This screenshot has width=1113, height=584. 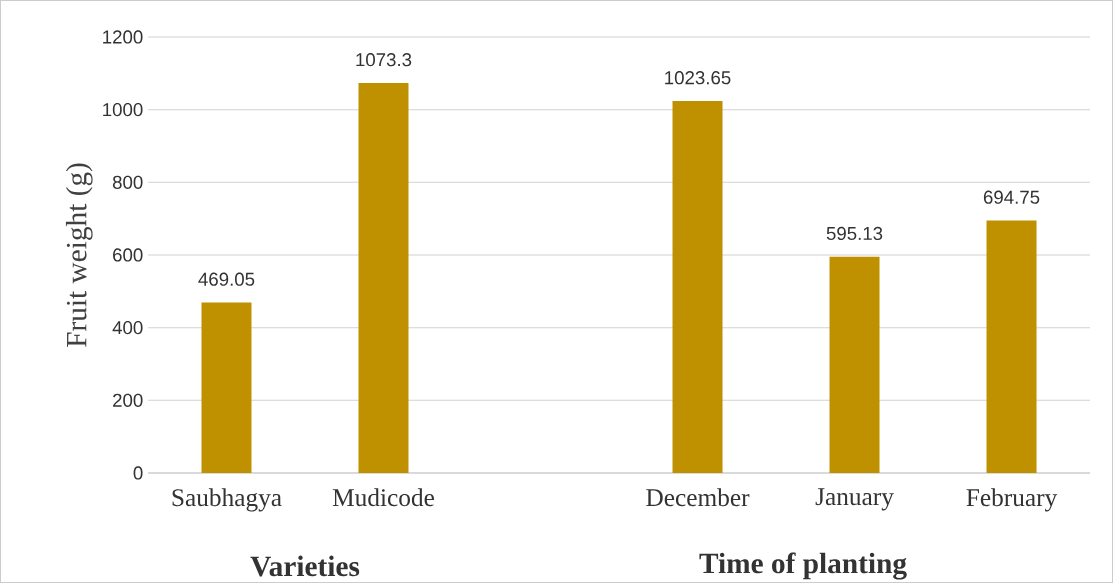 I want to click on x-tick-label: February, so click(x=1012, y=500).